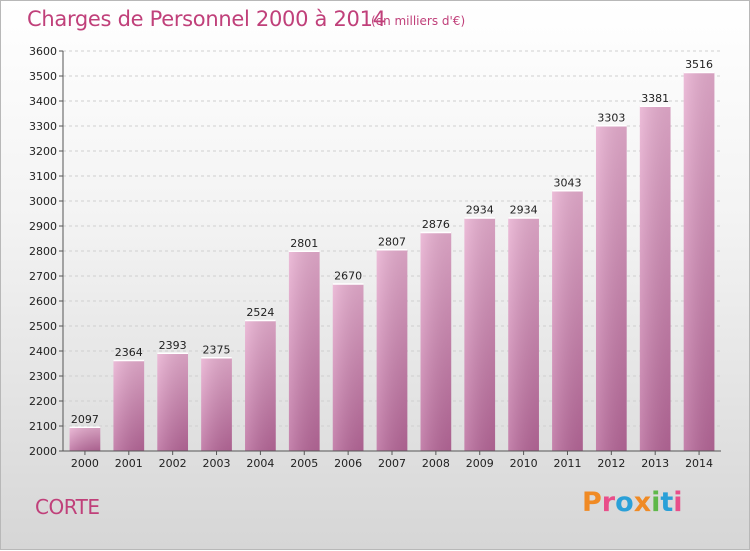 The height and width of the screenshot is (551, 750). I want to click on bar-shade-2000, so click(85, 438).